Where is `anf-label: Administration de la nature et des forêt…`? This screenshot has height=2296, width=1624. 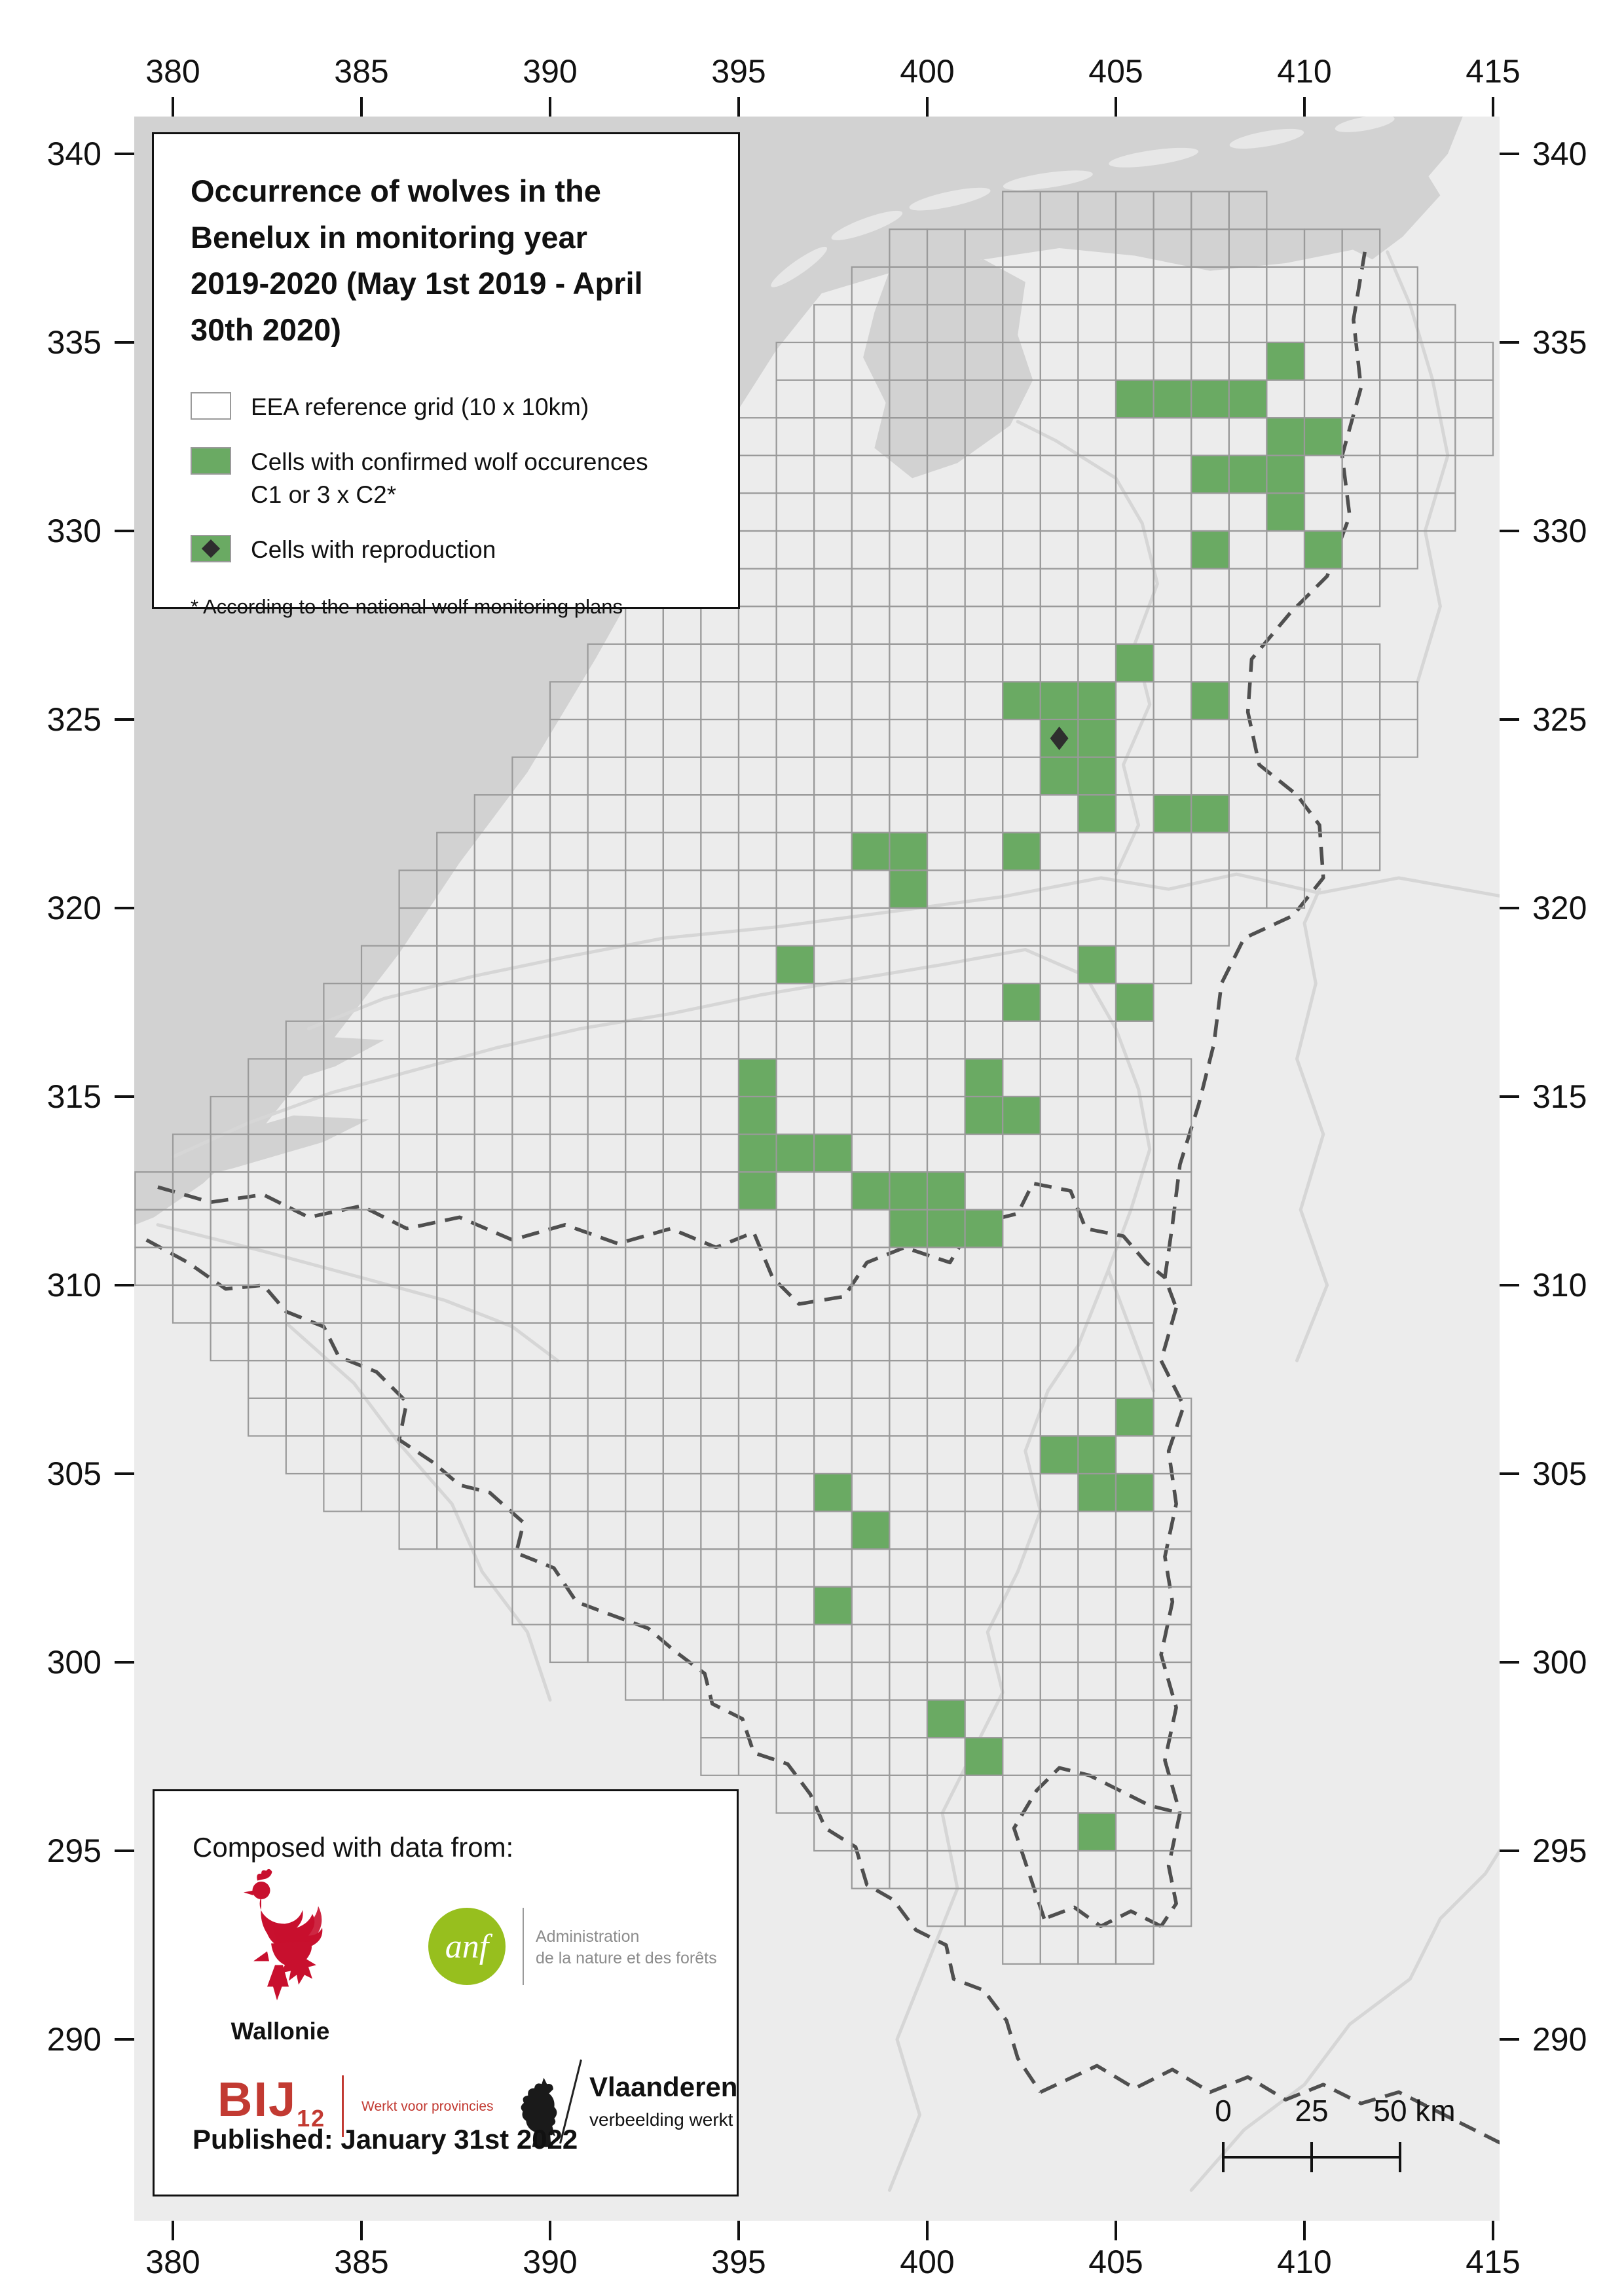 anf-label: Administration de la nature et des forêt… is located at coordinates (626, 1947).